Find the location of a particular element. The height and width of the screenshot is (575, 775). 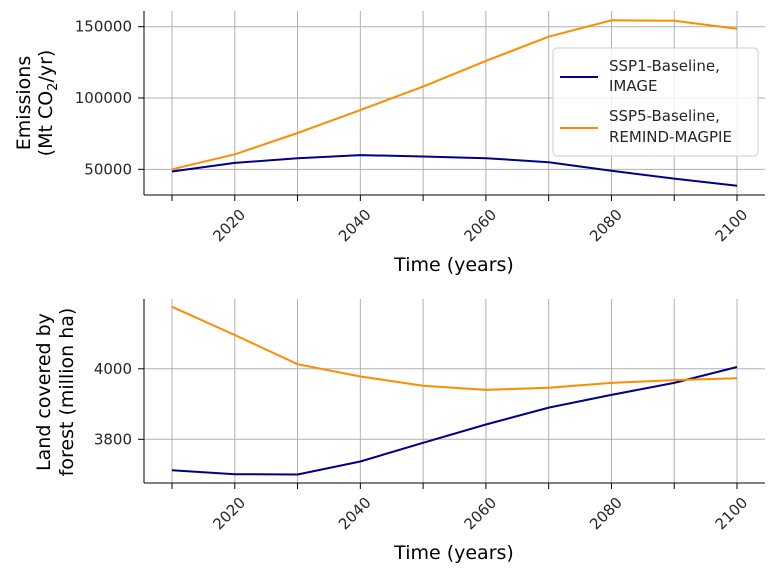

forest-x-tick-label: 2040 is located at coordinates (355, 514).